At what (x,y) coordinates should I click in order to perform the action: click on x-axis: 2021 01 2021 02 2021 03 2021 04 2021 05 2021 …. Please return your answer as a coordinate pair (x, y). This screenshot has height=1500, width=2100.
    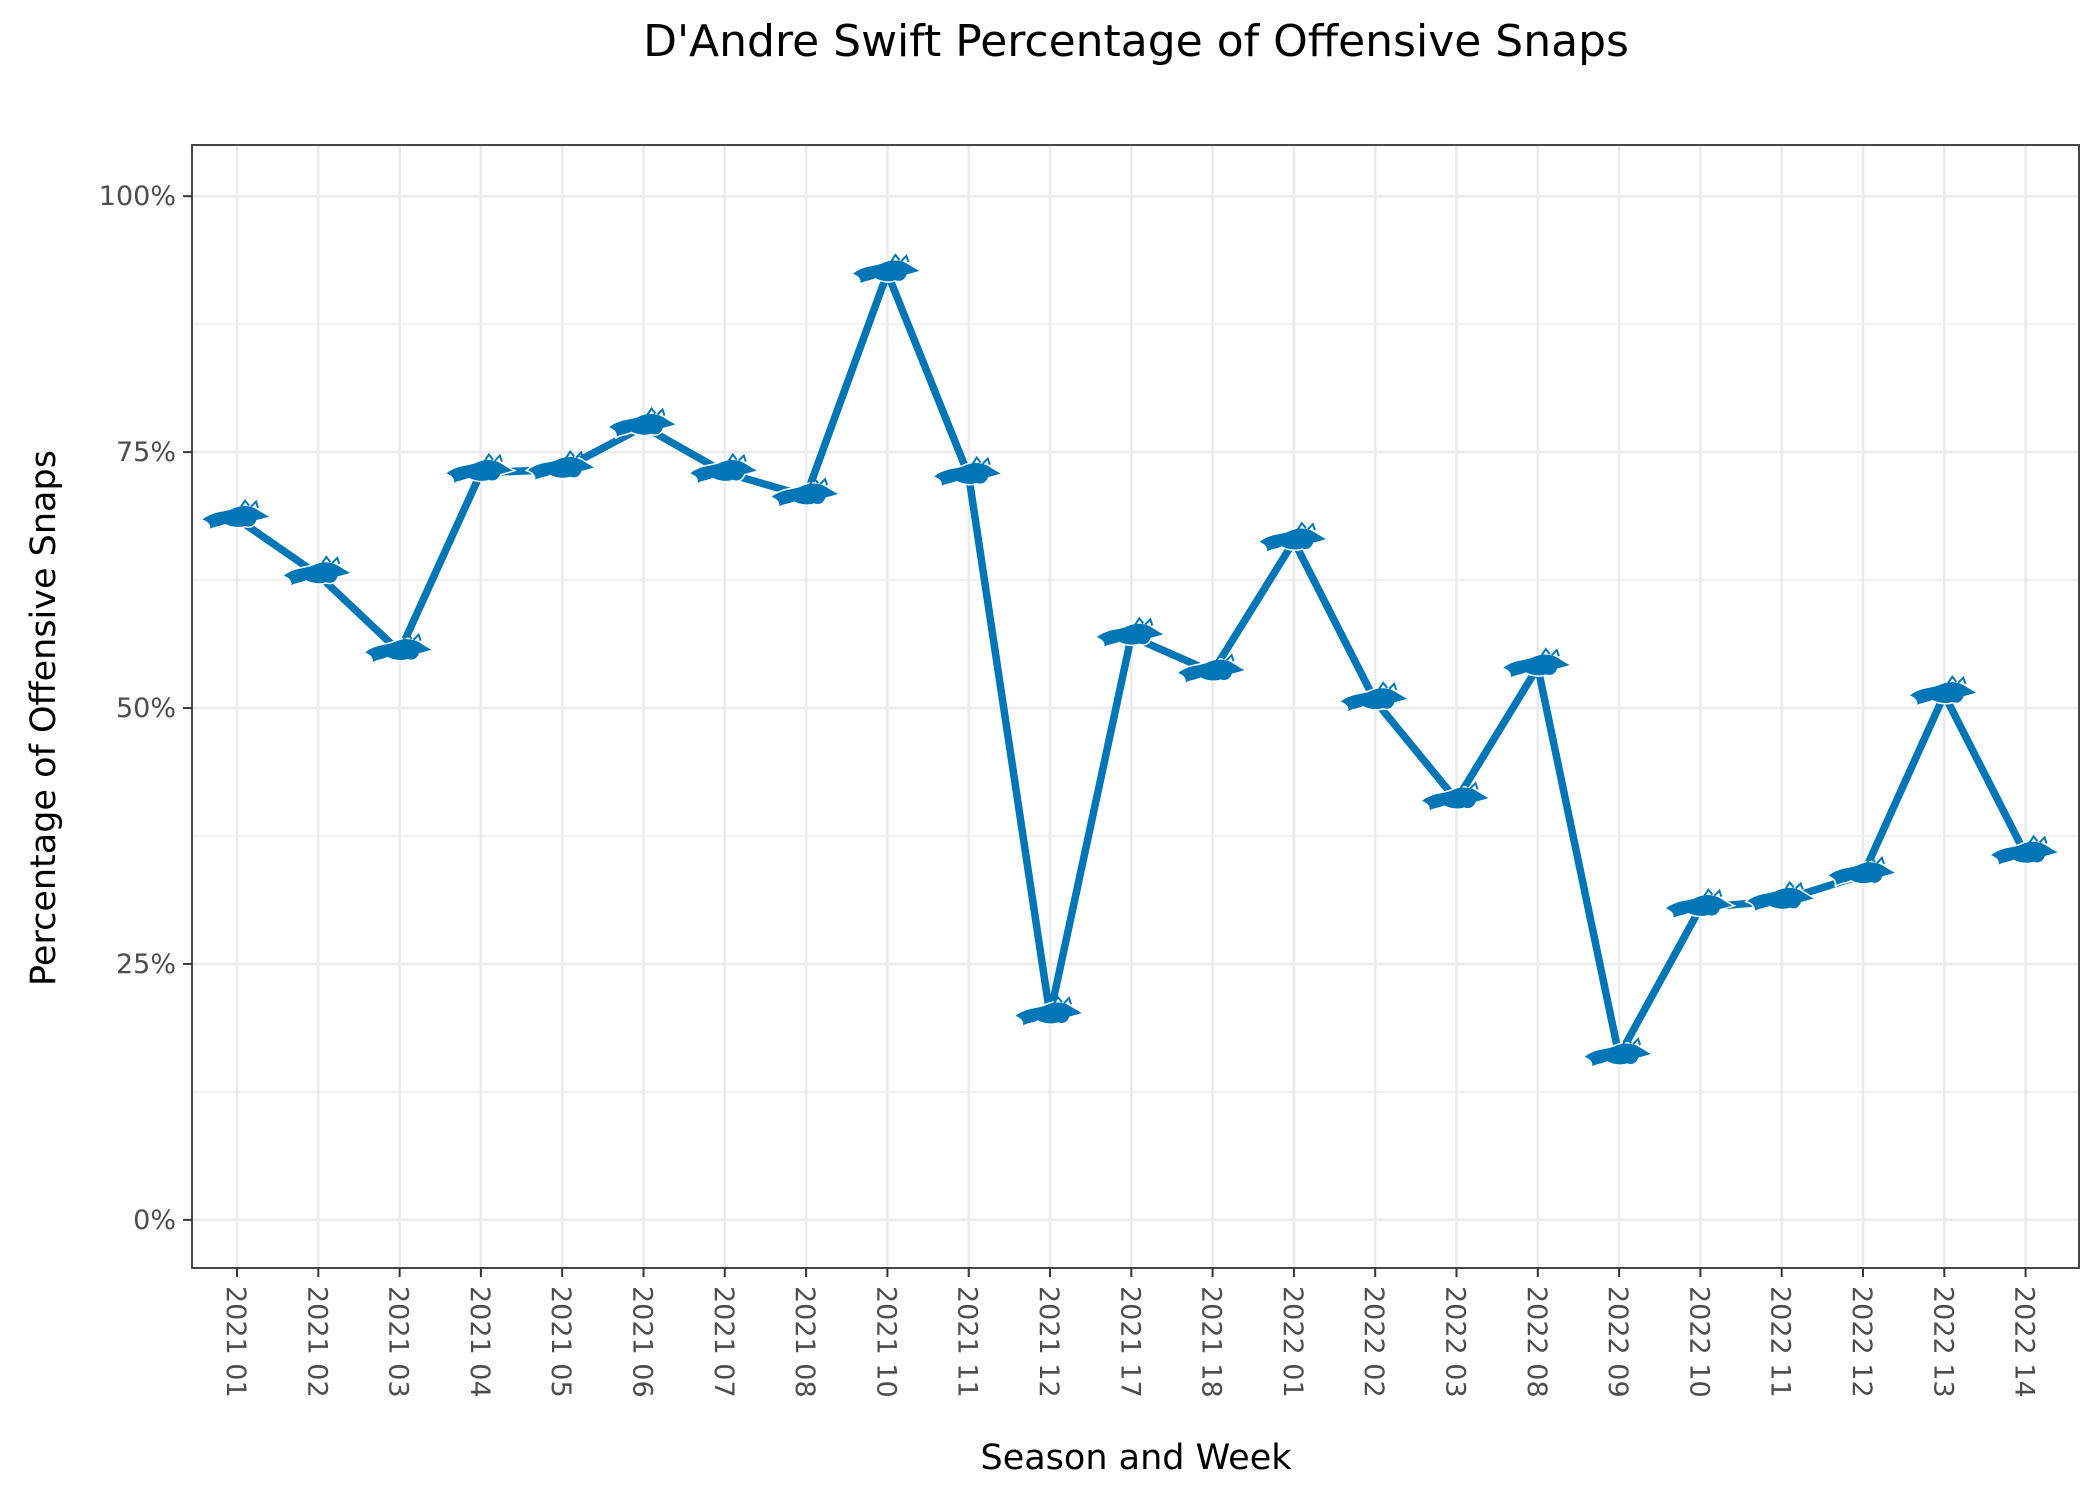
    Looking at the image, I should click on (1130, 1333).